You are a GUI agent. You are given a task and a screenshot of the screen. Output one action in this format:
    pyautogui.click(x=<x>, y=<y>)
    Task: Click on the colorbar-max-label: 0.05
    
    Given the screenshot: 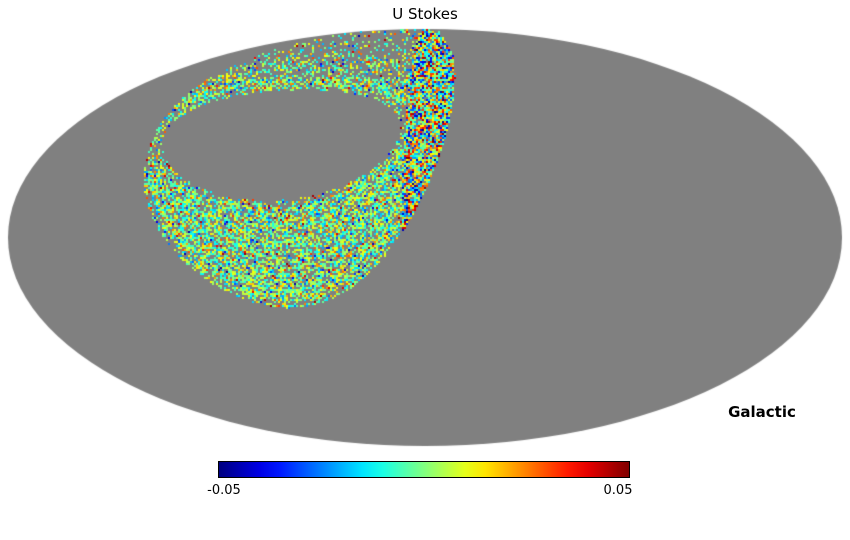 What is the action you would take?
    pyautogui.click(x=618, y=490)
    